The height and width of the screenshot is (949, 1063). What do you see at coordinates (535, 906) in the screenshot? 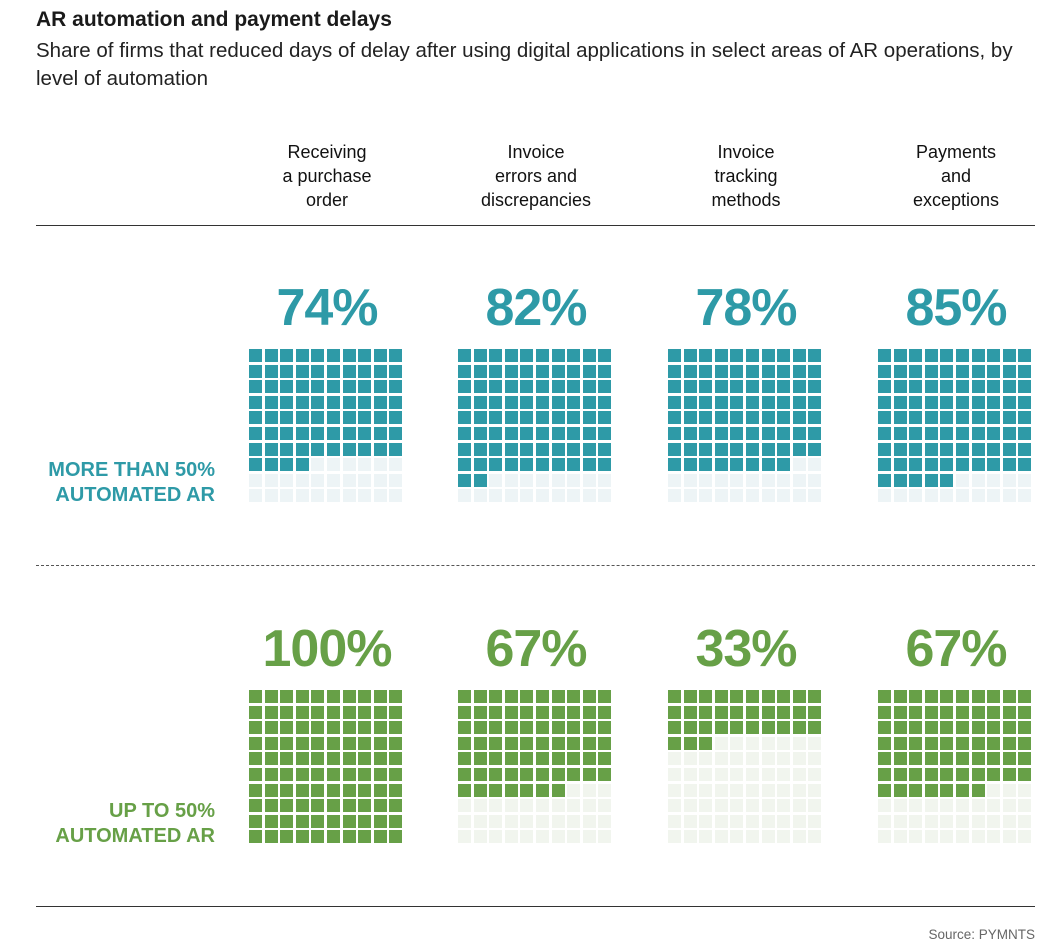
I see `footer-divider` at bounding box center [535, 906].